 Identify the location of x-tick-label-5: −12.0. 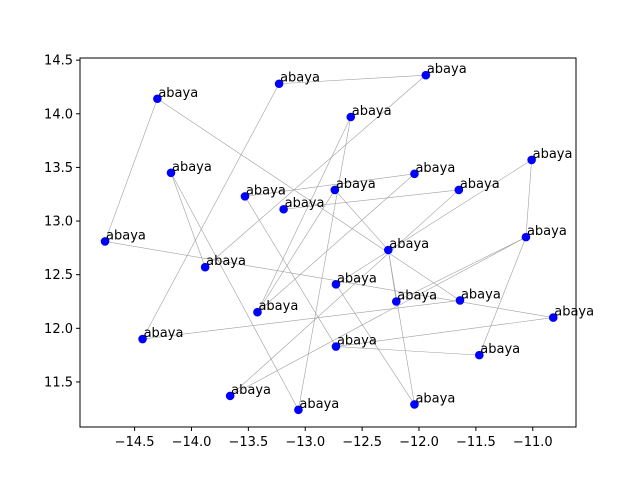
(419, 442).